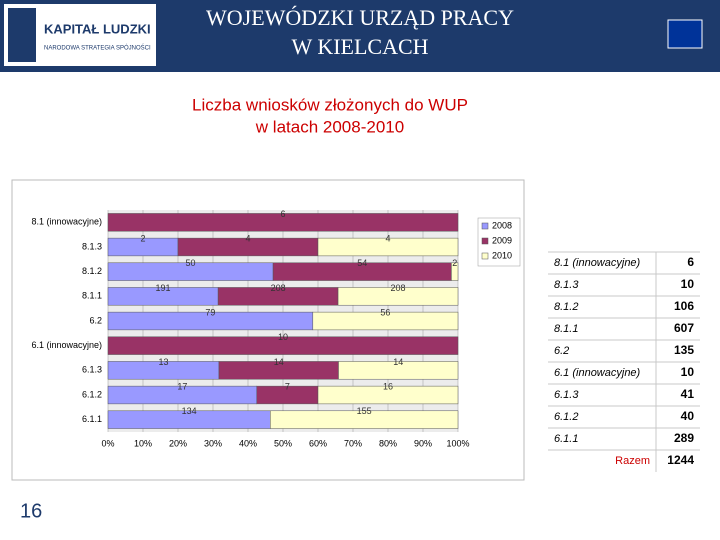  What do you see at coordinates (95, 320) in the screenshot?
I see `y-tick-label: 6.2` at bounding box center [95, 320].